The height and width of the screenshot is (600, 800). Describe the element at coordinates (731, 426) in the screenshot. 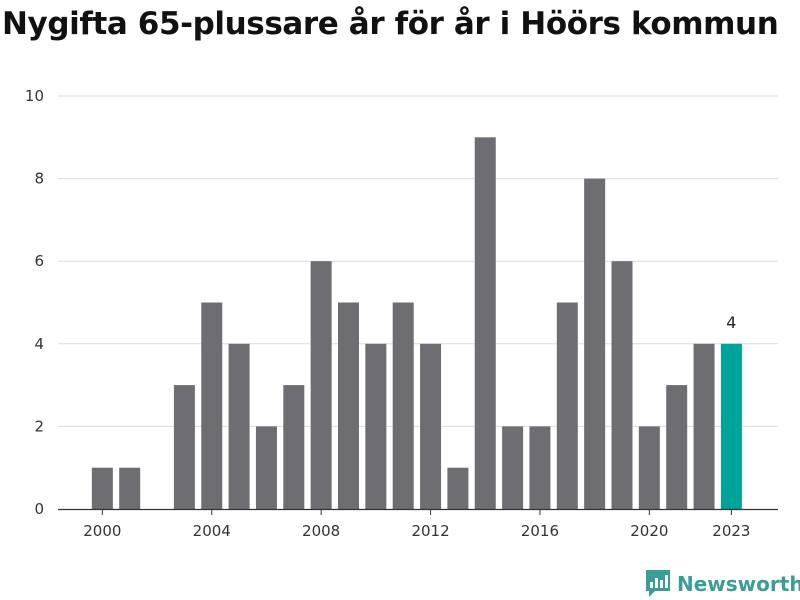

I see `bar-highlight` at that location.